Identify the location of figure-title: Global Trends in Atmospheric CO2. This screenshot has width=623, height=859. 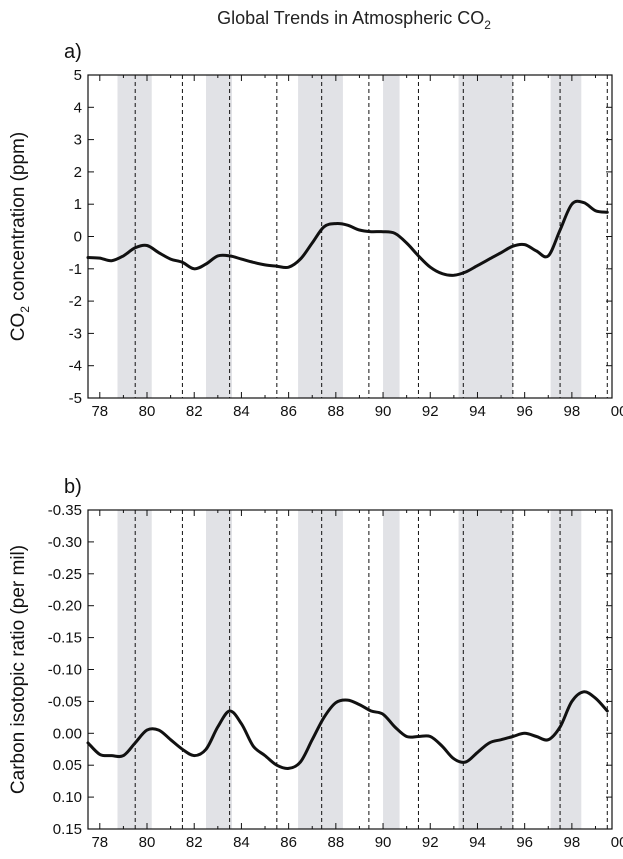
(354, 20).